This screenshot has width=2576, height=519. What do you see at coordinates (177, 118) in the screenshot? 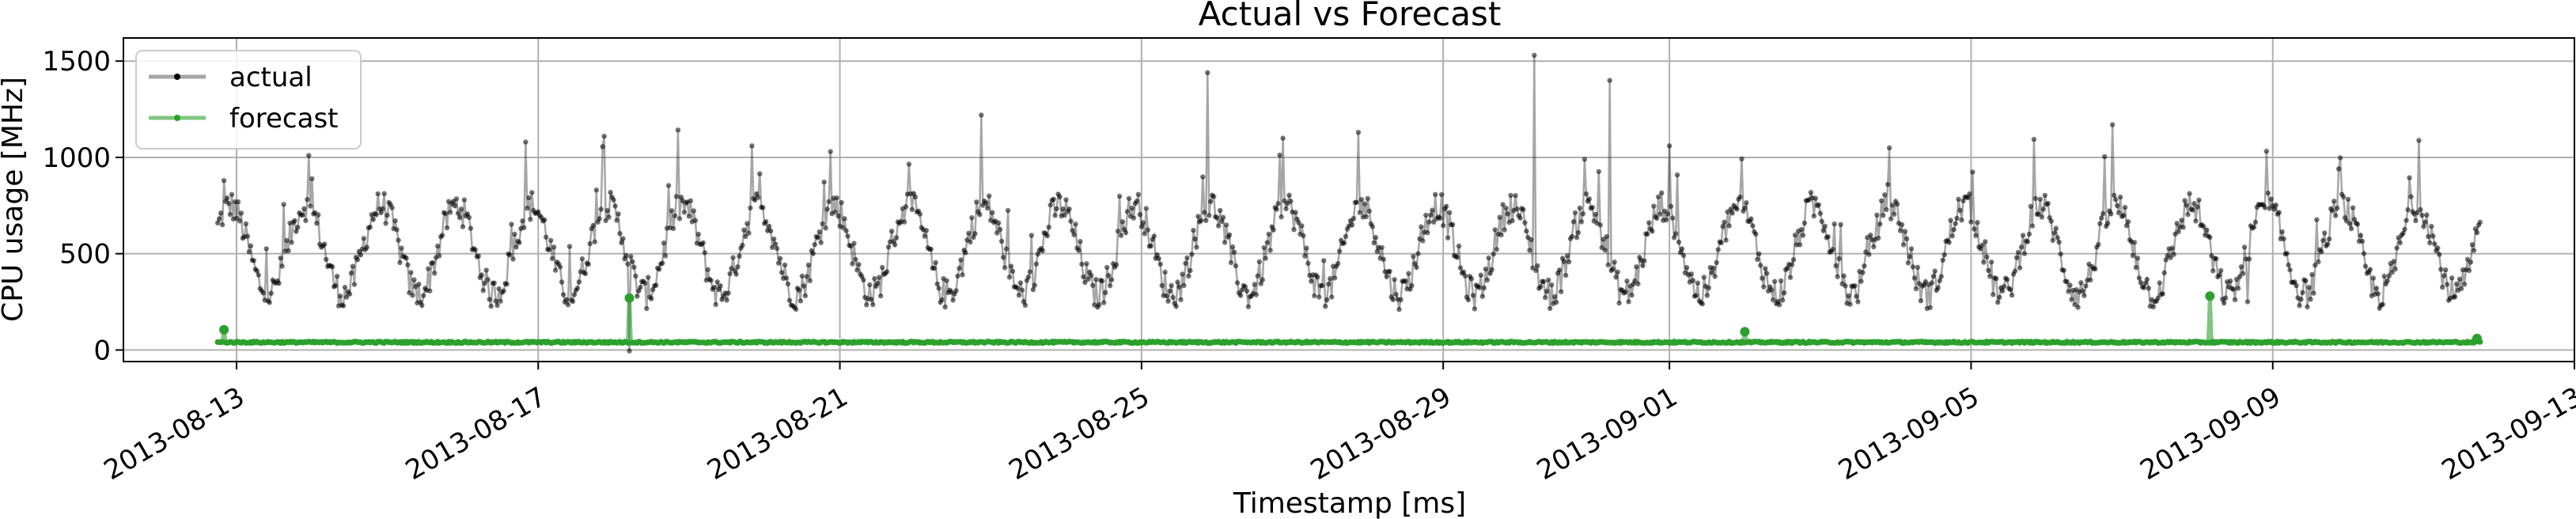
I see `legend-forecast-marker` at bounding box center [177, 118].